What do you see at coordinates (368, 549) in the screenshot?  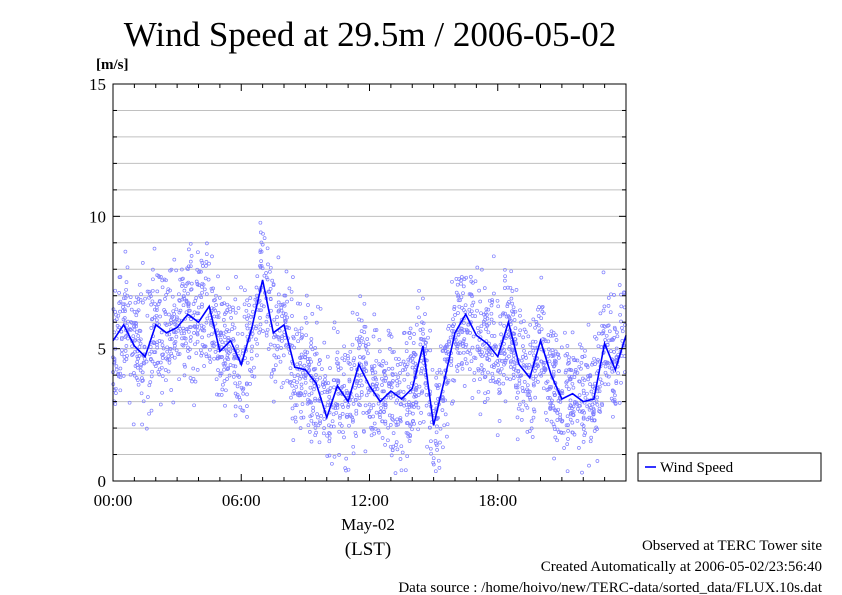 I see `x-axis-timezone-label: (LST)` at bounding box center [368, 549].